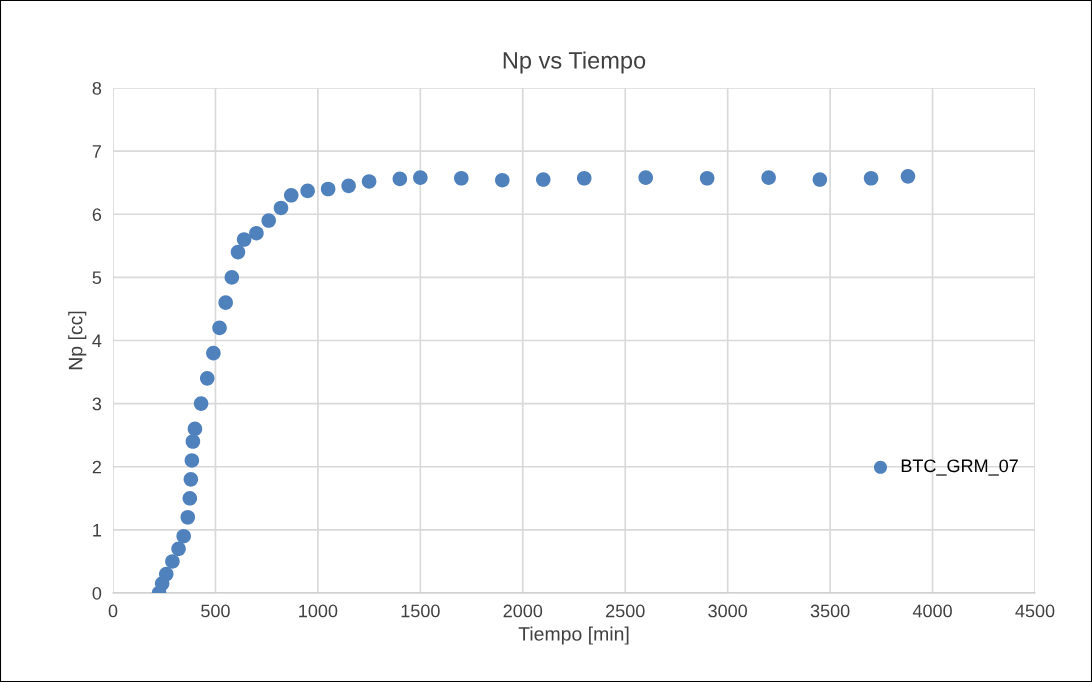  I want to click on y-tick-label: 8, so click(97, 88).